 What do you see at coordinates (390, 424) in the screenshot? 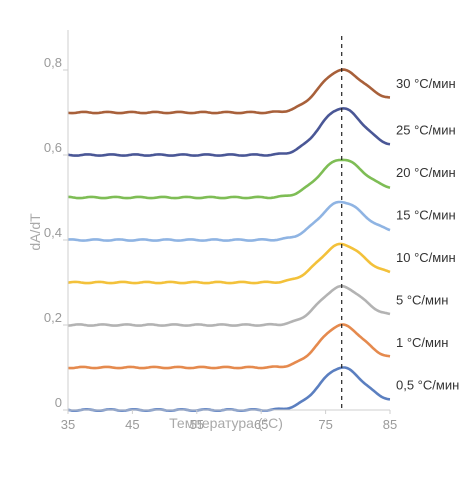
I see `x-tick-label: 85` at bounding box center [390, 424].